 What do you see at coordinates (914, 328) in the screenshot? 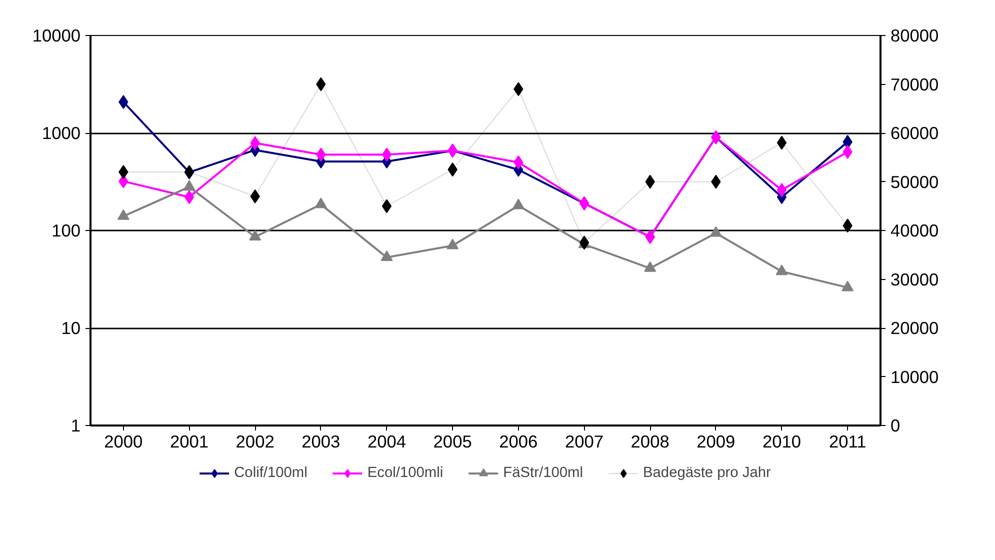
I see `y2-tick-label: 20000` at bounding box center [914, 328].